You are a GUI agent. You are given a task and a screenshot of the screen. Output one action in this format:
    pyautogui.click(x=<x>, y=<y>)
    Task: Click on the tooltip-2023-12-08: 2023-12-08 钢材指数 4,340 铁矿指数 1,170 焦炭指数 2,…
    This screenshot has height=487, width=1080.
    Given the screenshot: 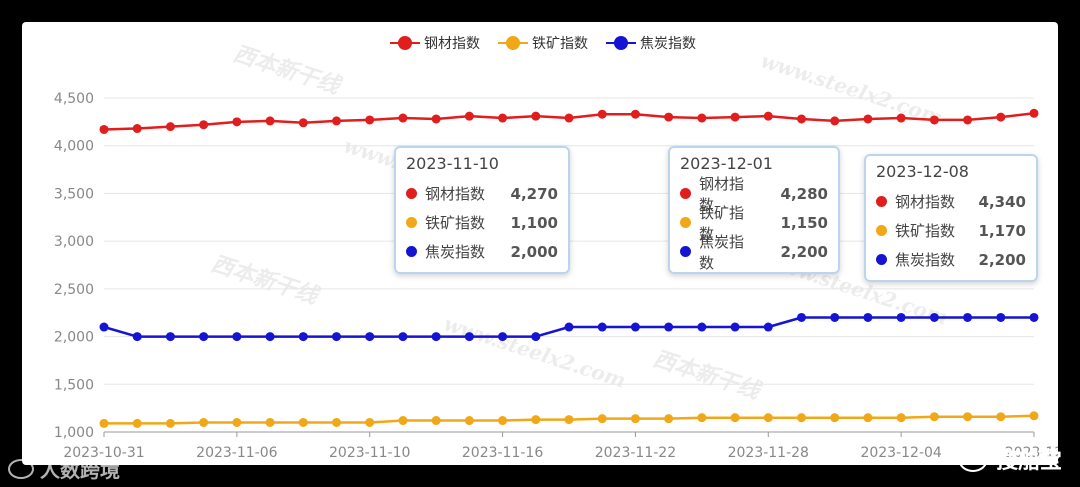 What is the action you would take?
    pyautogui.click(x=951, y=218)
    